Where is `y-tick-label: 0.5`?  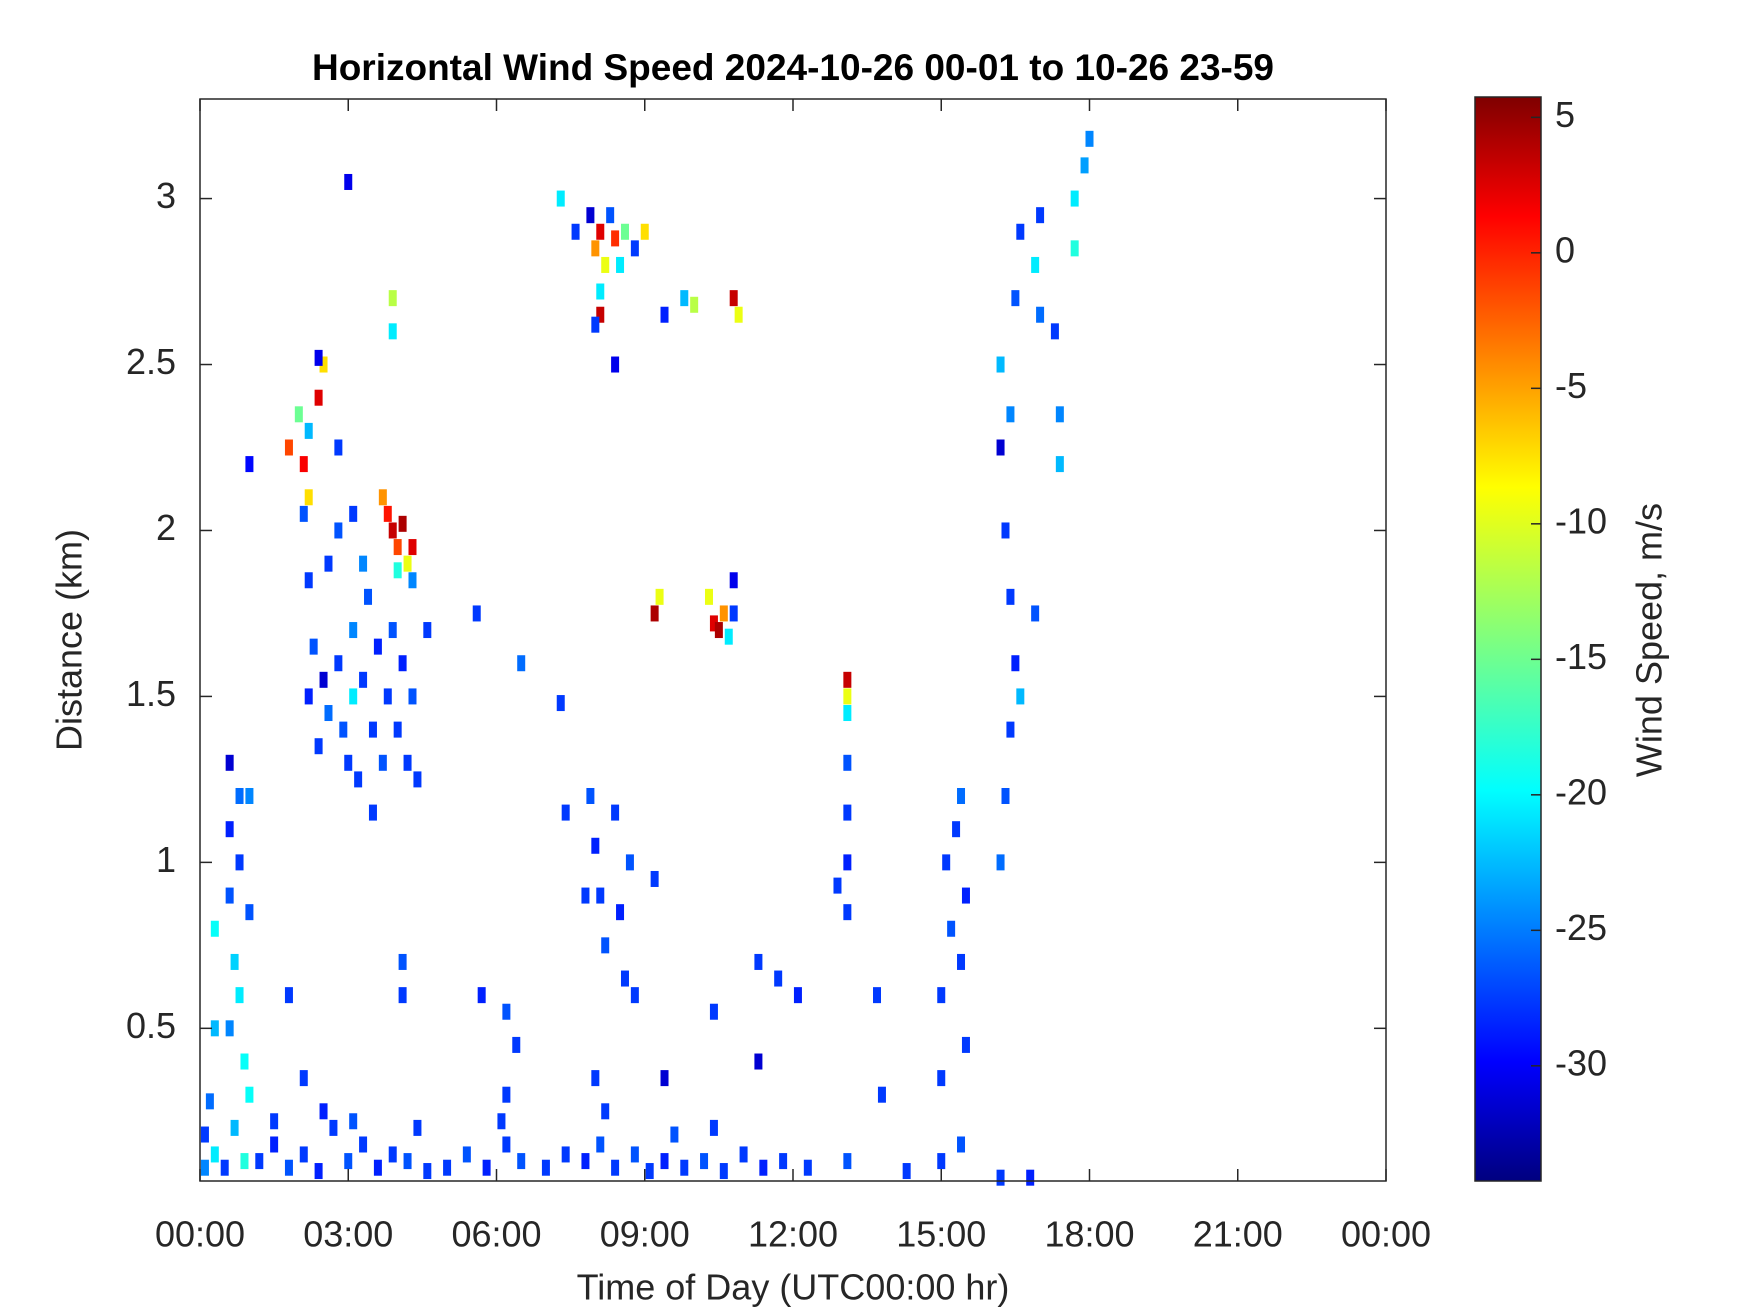 y-tick-label: 0.5 is located at coordinates (151, 1025).